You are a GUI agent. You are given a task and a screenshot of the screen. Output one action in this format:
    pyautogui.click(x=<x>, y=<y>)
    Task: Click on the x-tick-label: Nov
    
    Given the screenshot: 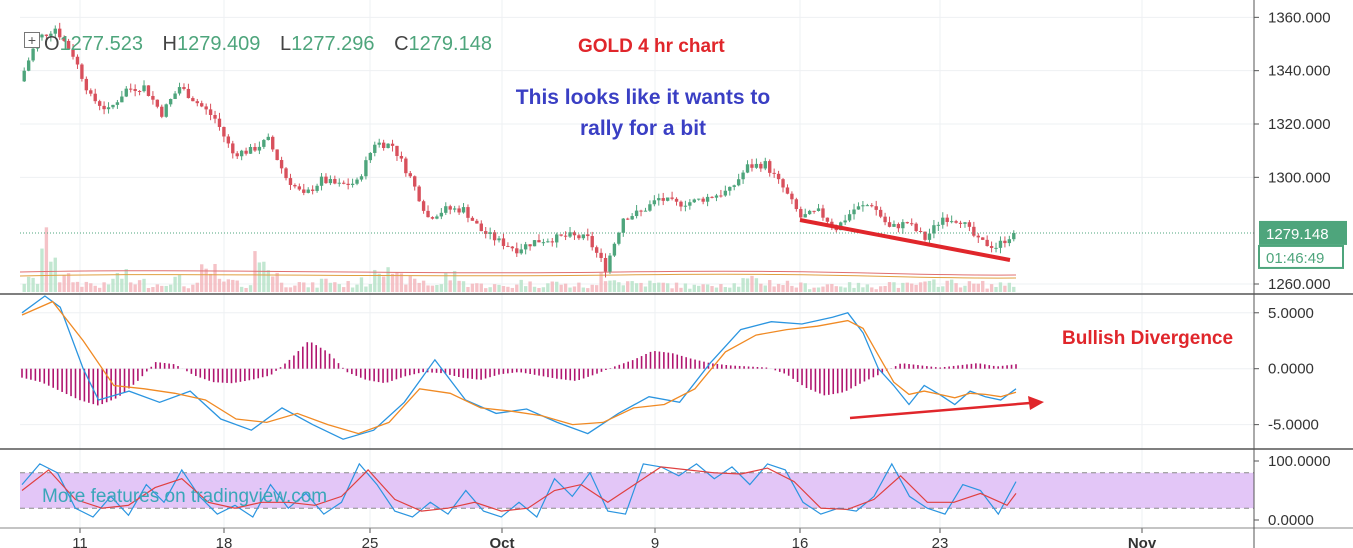 What is the action you would take?
    pyautogui.click(x=1142, y=541)
    